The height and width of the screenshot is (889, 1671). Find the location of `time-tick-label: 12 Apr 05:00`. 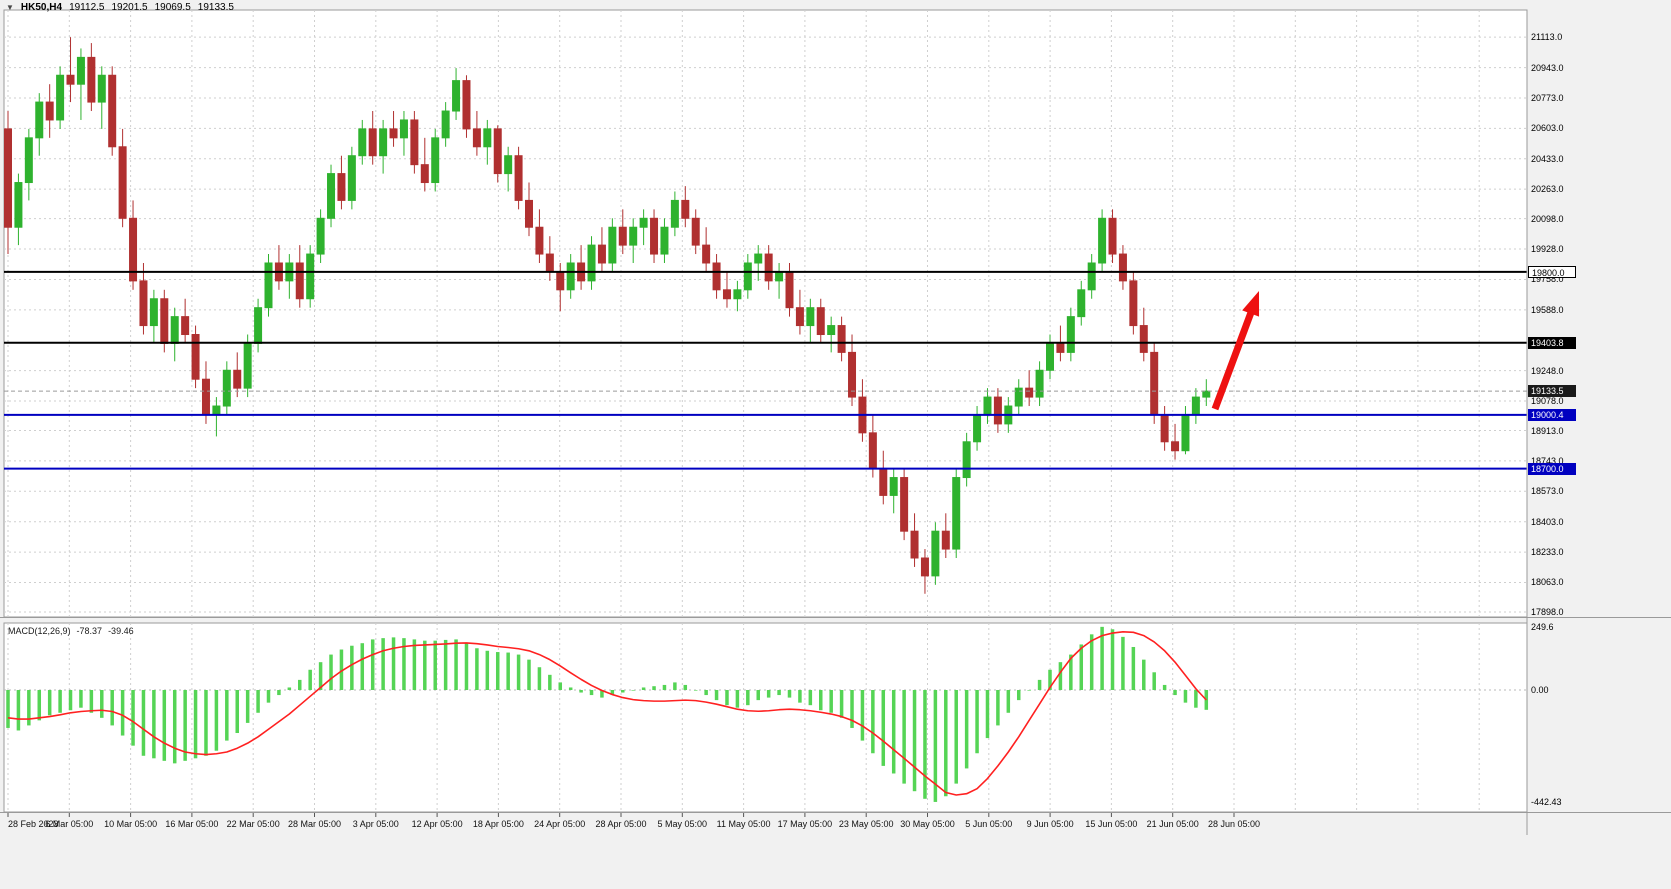

time-tick-label: 12 Apr 05:00 is located at coordinates (437, 824).